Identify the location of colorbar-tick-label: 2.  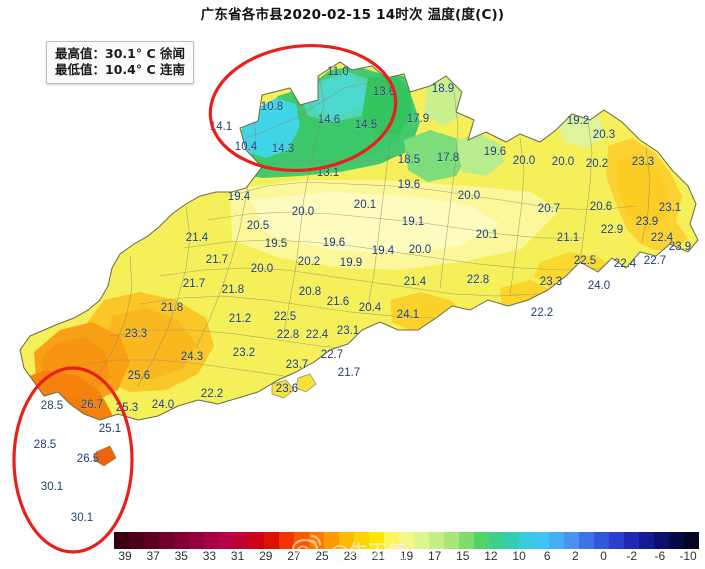
(575, 556).